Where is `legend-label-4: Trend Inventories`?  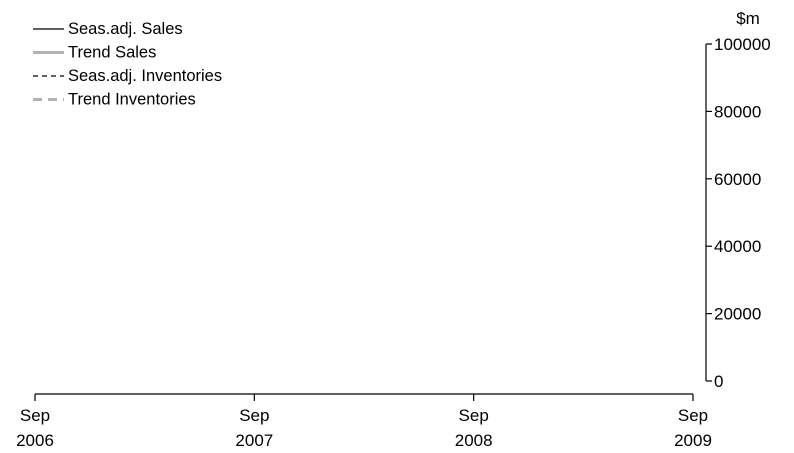
legend-label-4: Trend Inventories is located at coordinates (132, 100).